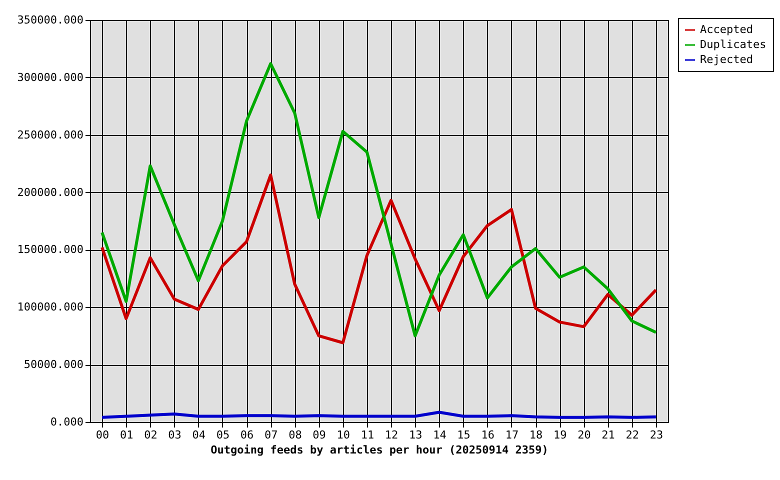 Image resolution: width=780 pixels, height=480 pixels. Describe the element at coordinates (295, 435) in the screenshot. I see `x-tick-label: 08` at that location.